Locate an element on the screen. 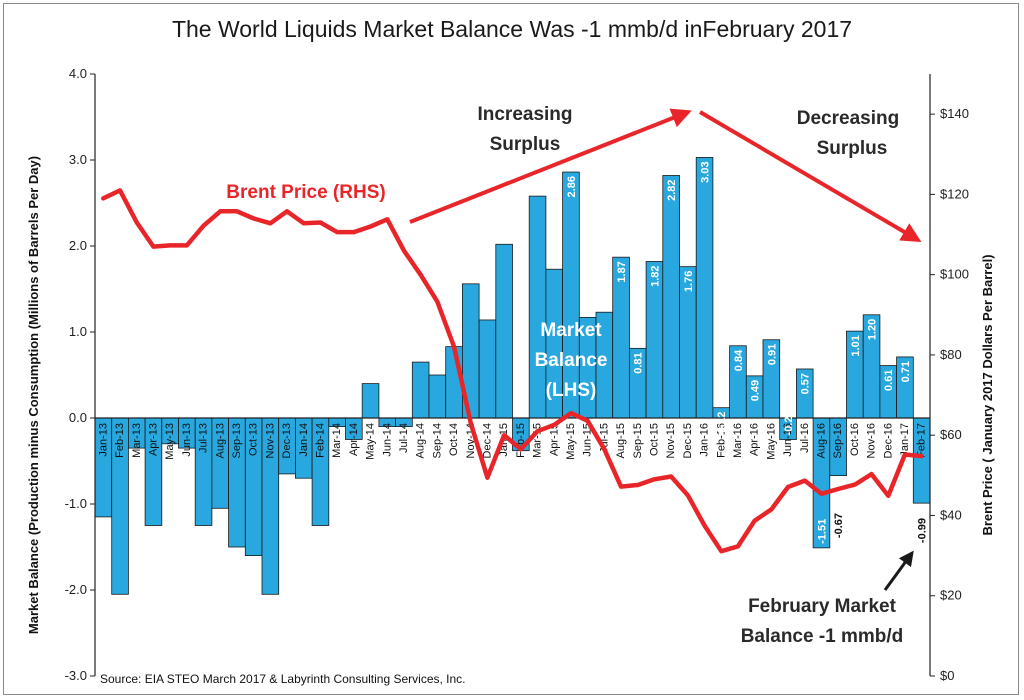 The width and height of the screenshot is (1024, 700). x-tick-label: Jan-16 is located at coordinates (705, 440).